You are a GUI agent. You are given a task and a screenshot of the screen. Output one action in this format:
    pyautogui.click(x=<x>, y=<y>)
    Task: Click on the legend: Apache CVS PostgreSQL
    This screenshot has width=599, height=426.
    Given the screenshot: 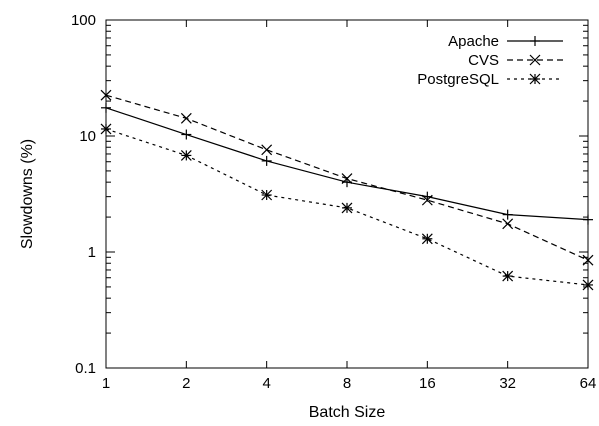 What is the action you would take?
    pyautogui.click(x=490, y=60)
    